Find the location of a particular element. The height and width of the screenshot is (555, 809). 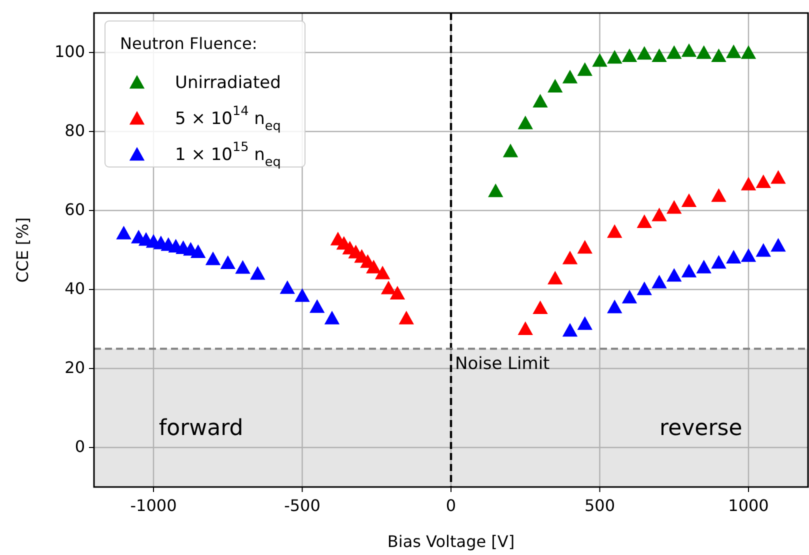

y-tick-label: 40 is located at coordinates (74, 288).